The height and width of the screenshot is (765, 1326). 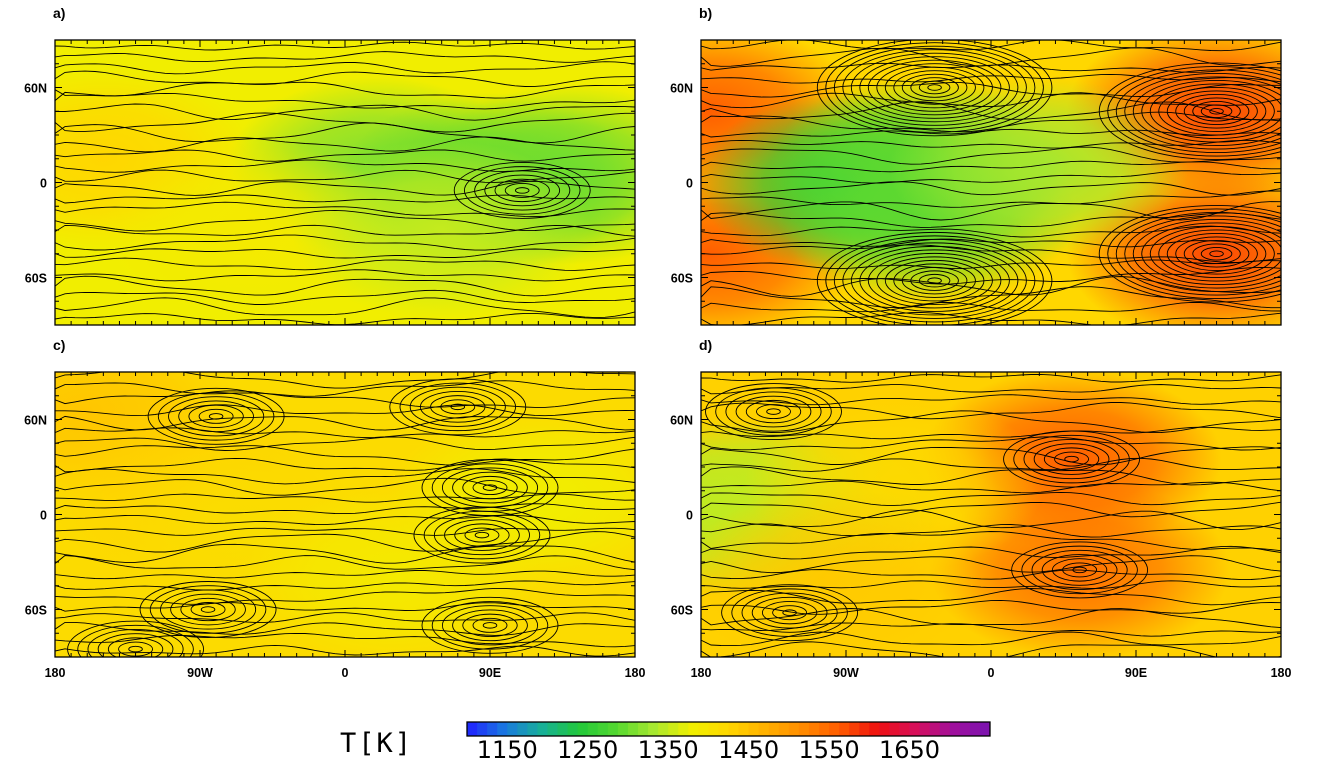 I want to click on panel-label: b), so click(x=705, y=13).